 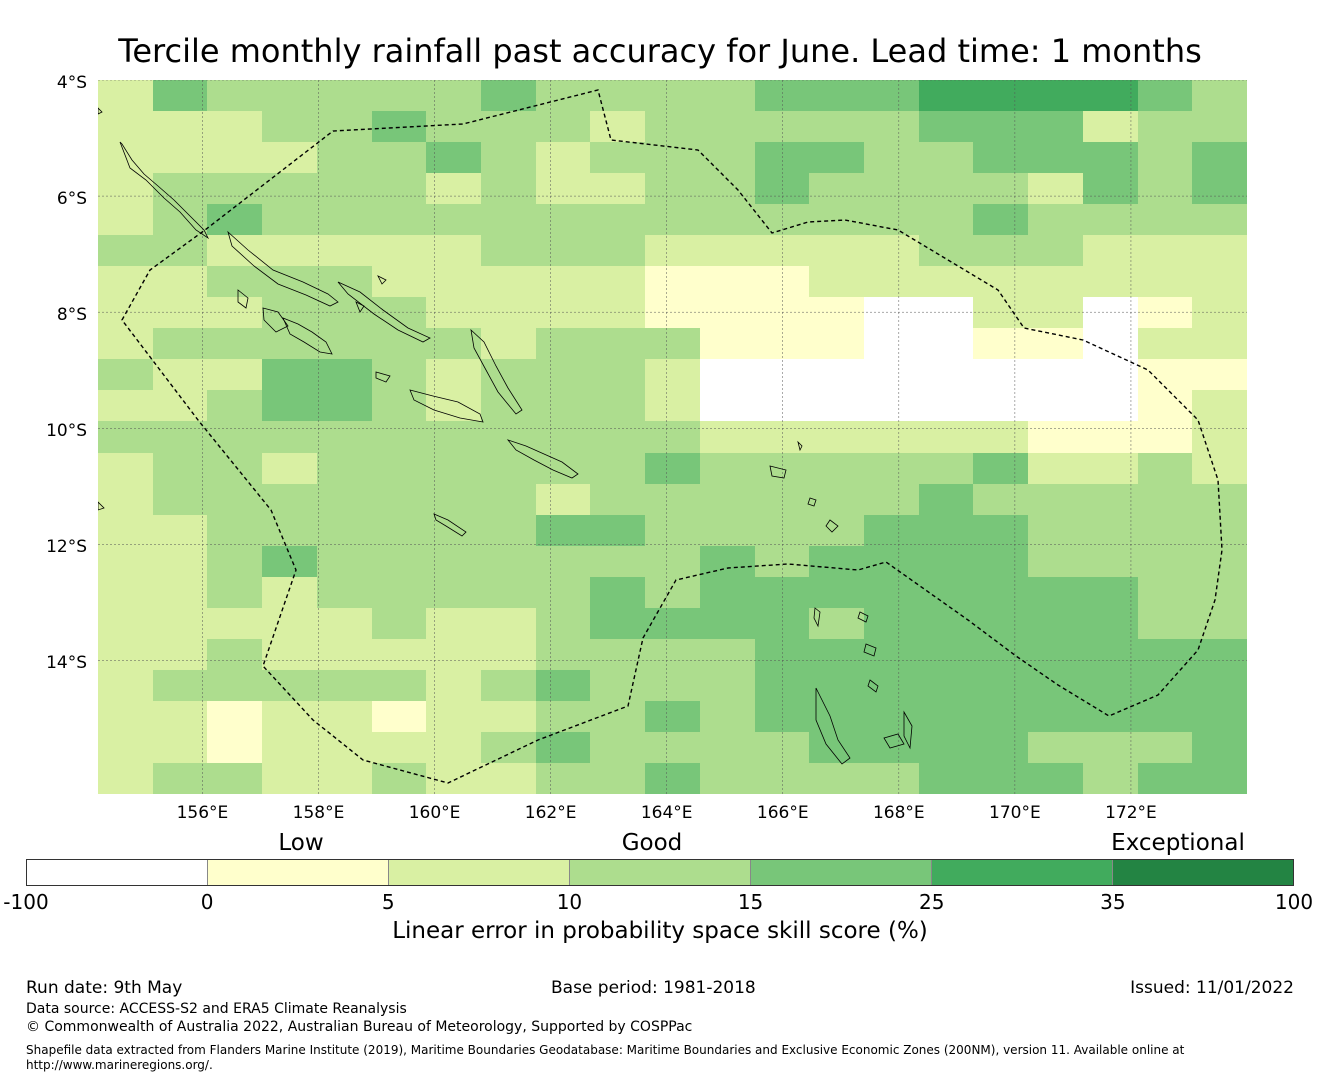 I want to click on colorbar-tick-label: 10, so click(x=569, y=902).